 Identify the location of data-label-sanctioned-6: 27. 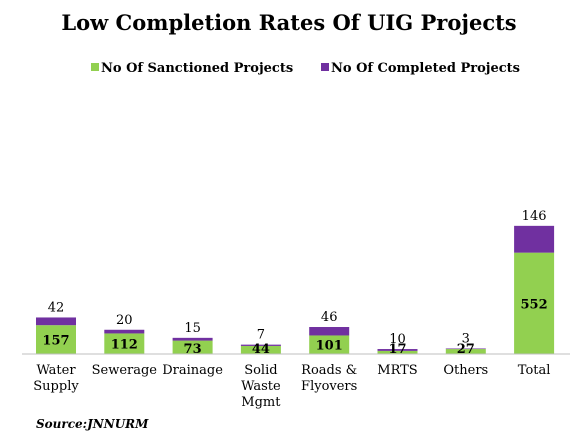
(466, 349).